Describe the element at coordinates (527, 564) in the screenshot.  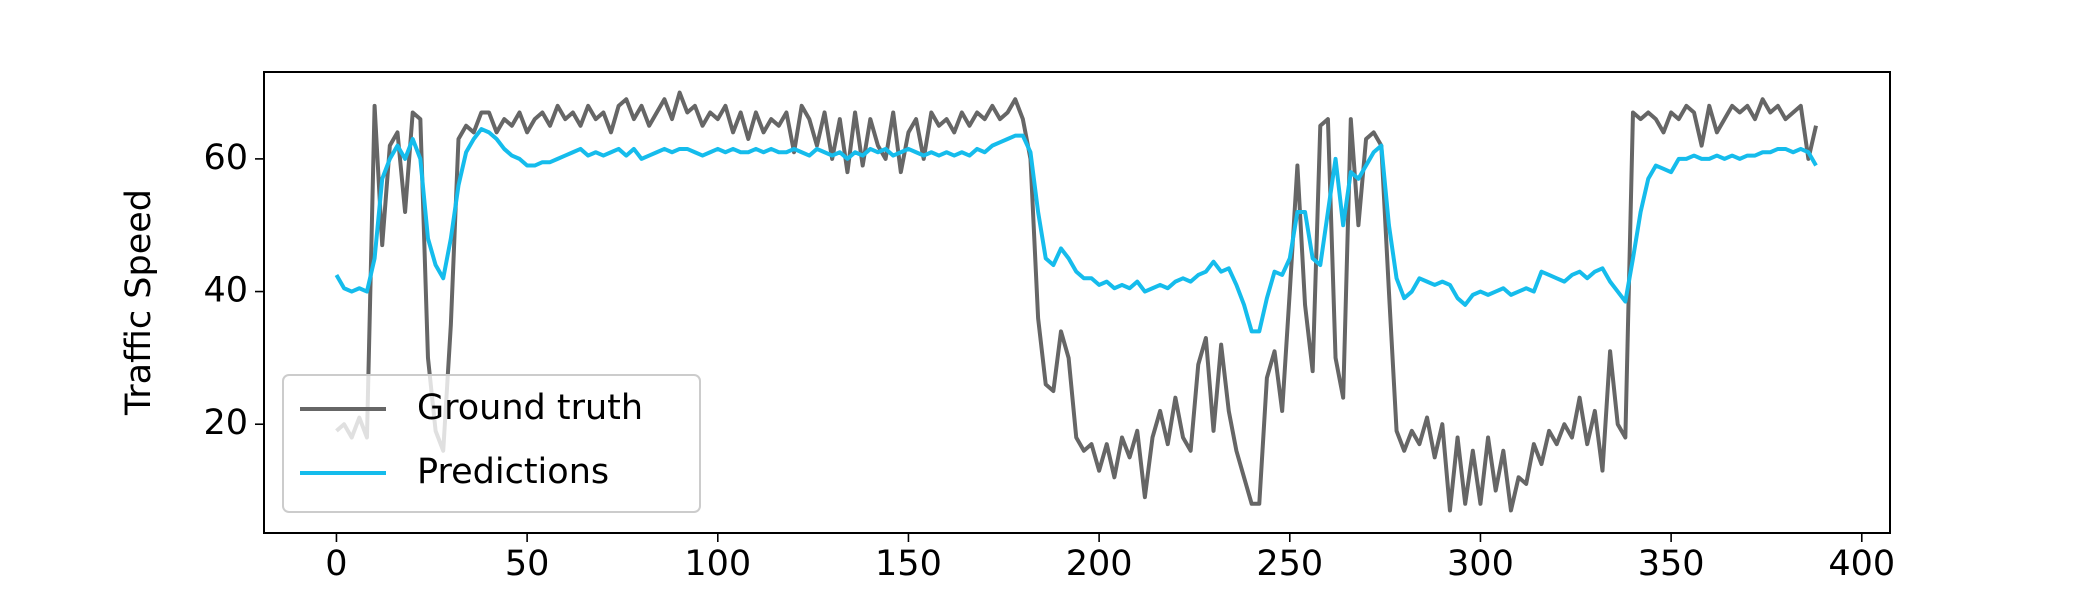
I see `x-tick-label: 50` at that location.